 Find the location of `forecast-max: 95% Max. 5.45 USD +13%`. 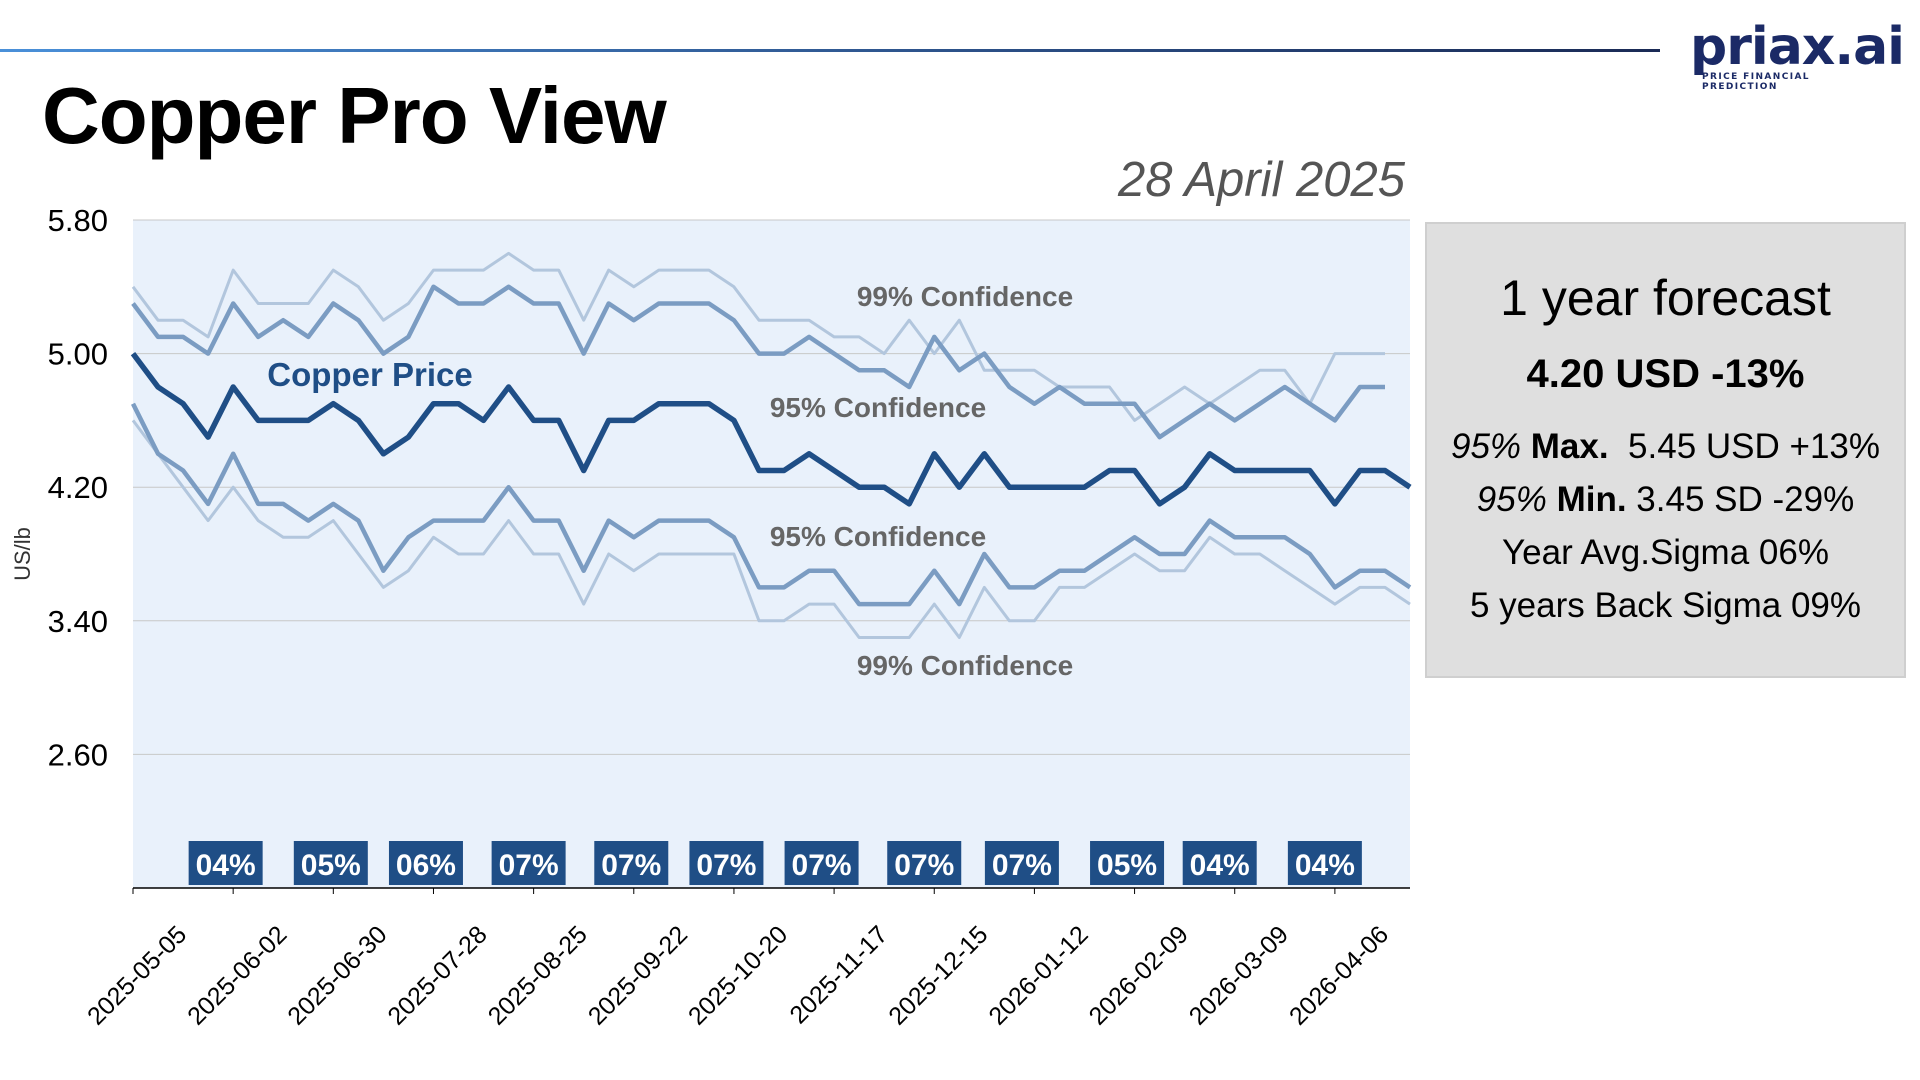

forecast-max: 95% Max. 5.45 USD +13% is located at coordinates (1665, 446).